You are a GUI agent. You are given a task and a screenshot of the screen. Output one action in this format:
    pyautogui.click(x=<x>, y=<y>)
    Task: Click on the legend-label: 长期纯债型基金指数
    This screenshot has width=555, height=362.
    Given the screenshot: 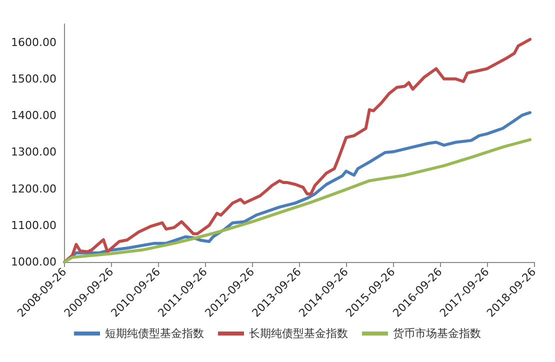 What is the action you would take?
    pyautogui.click(x=298, y=333)
    